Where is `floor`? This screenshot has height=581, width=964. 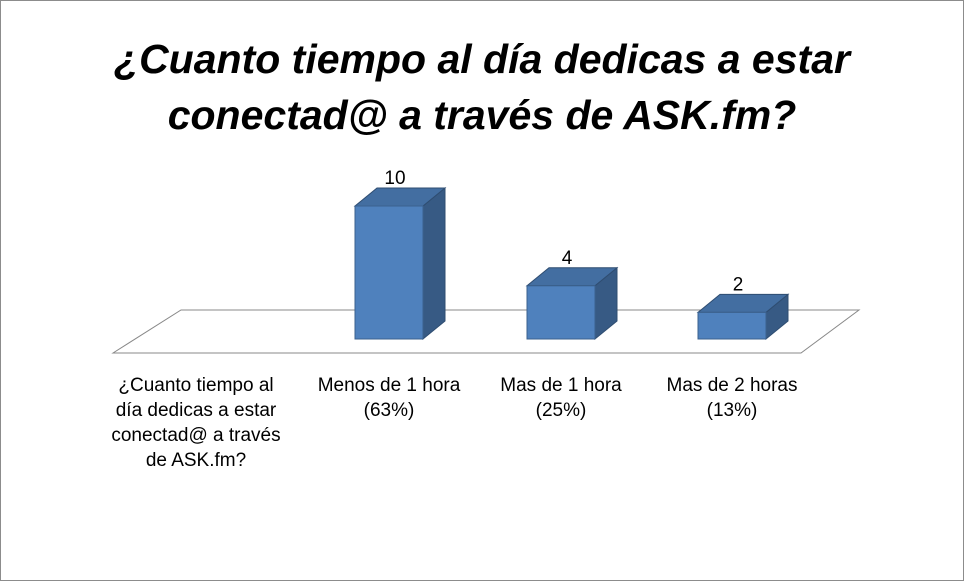
floor is located at coordinates (486, 331).